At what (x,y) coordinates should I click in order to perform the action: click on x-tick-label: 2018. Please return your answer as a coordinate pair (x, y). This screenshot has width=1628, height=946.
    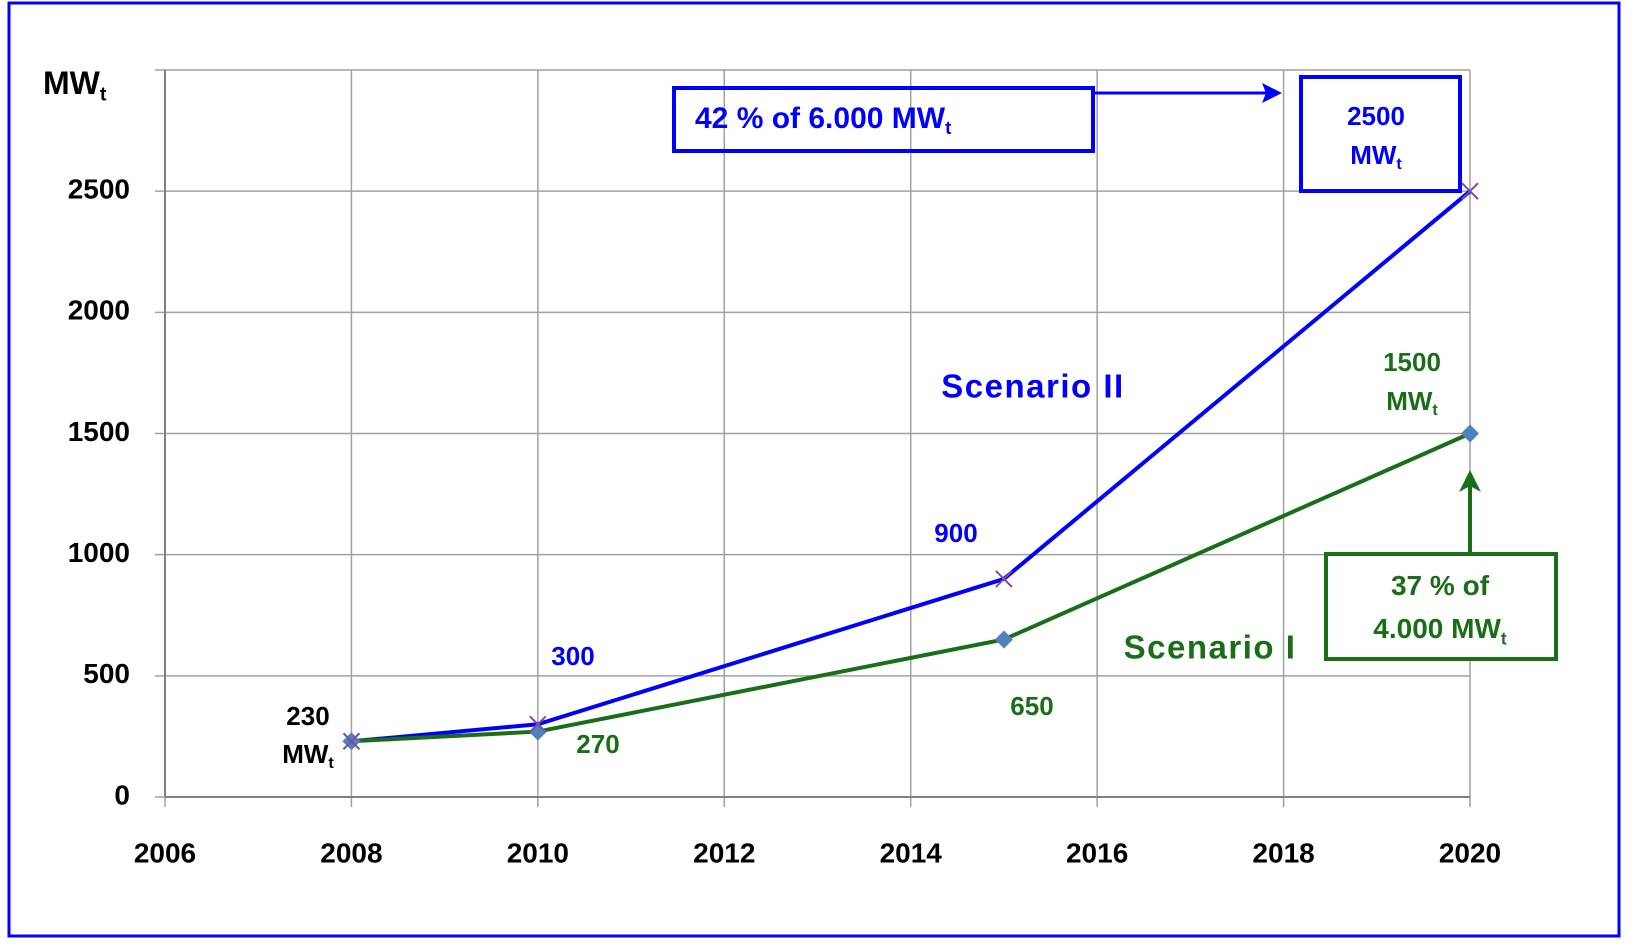
    Looking at the image, I should click on (1283, 852).